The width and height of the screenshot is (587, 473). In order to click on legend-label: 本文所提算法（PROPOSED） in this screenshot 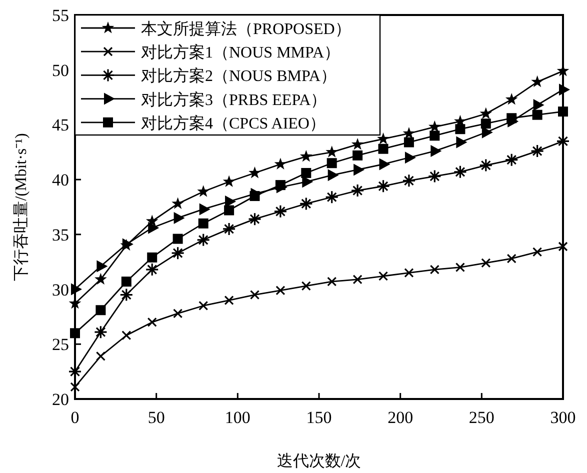, I will do `click(246, 29)`.